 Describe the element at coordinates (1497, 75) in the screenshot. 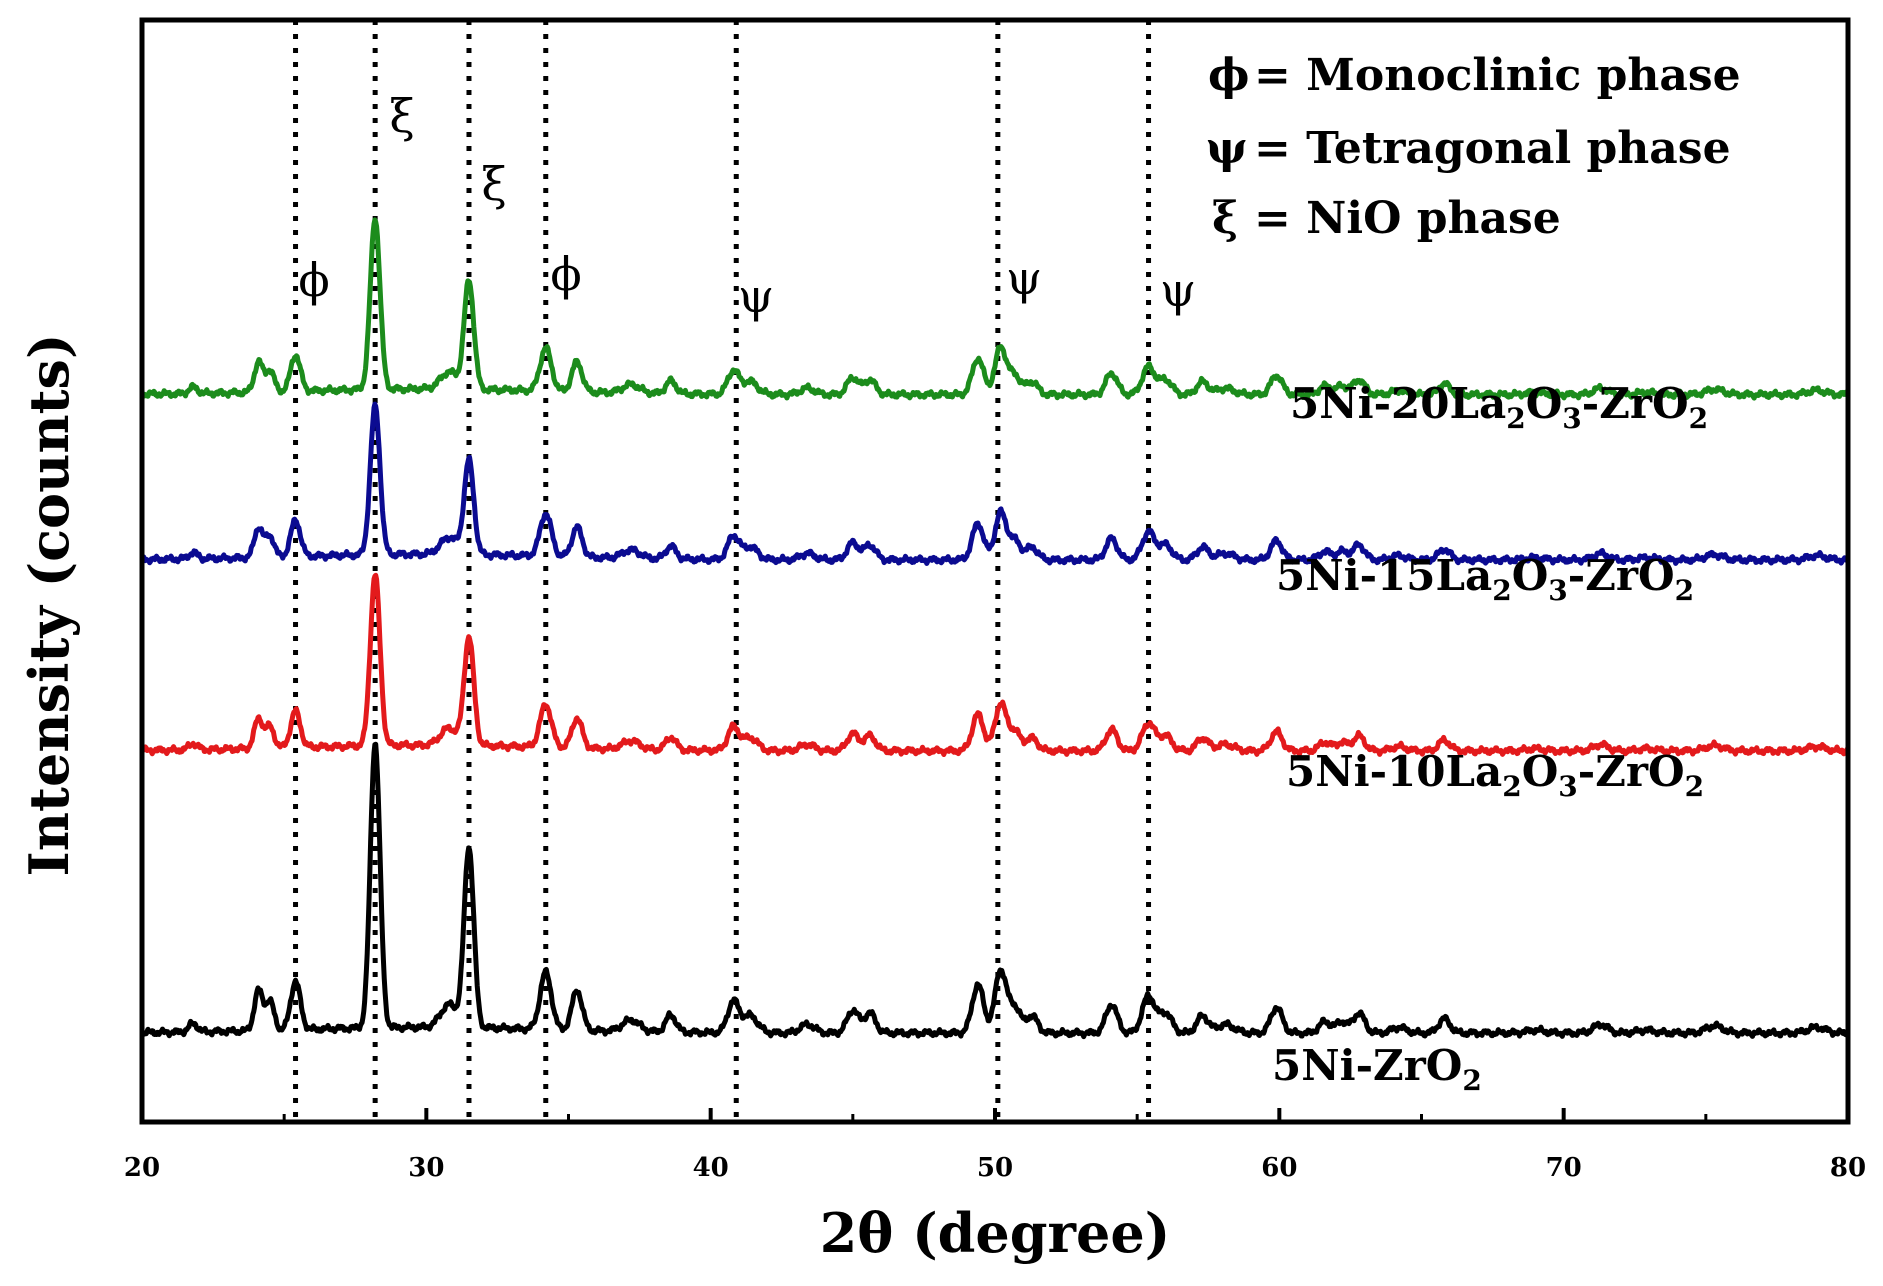

I see `legend-text-monoclinic: = Monoclinic phase` at that location.